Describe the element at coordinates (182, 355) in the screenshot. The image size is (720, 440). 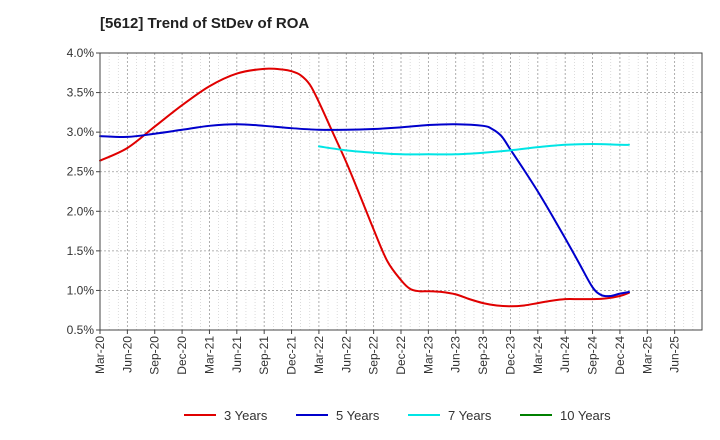
I see `x-tick-label: Dec-20` at that location.